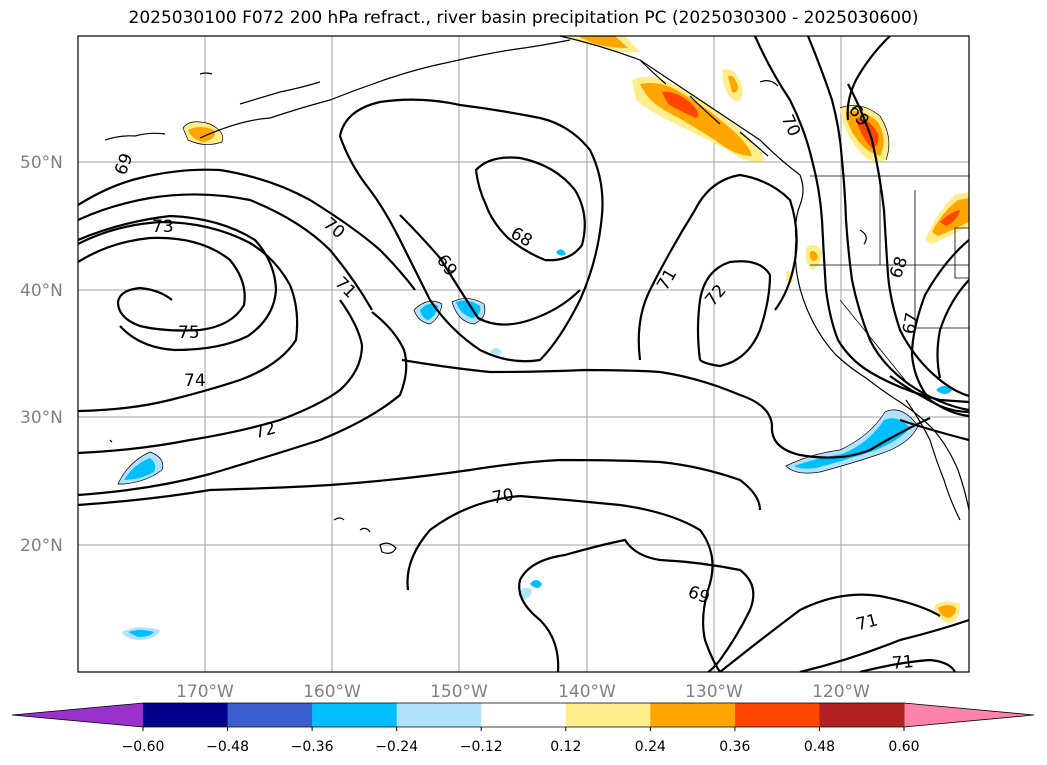  What do you see at coordinates (902, 663) in the screenshot?
I see `contour-label: 71` at bounding box center [902, 663].